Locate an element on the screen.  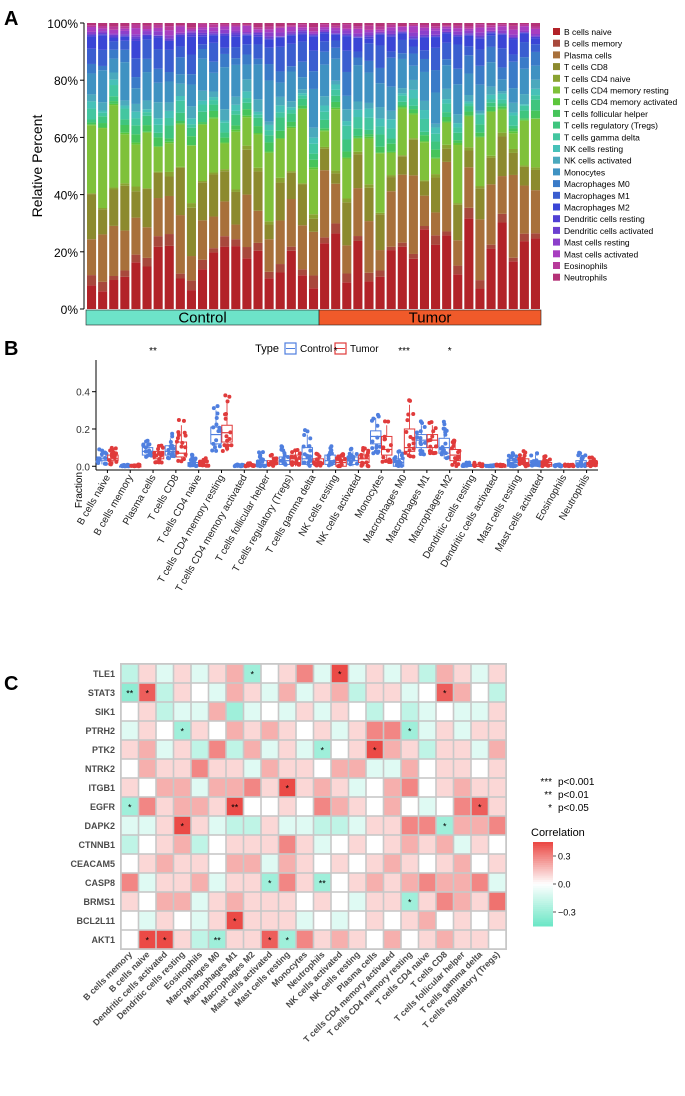
cell-significance: * is located at coordinates (147, 694).